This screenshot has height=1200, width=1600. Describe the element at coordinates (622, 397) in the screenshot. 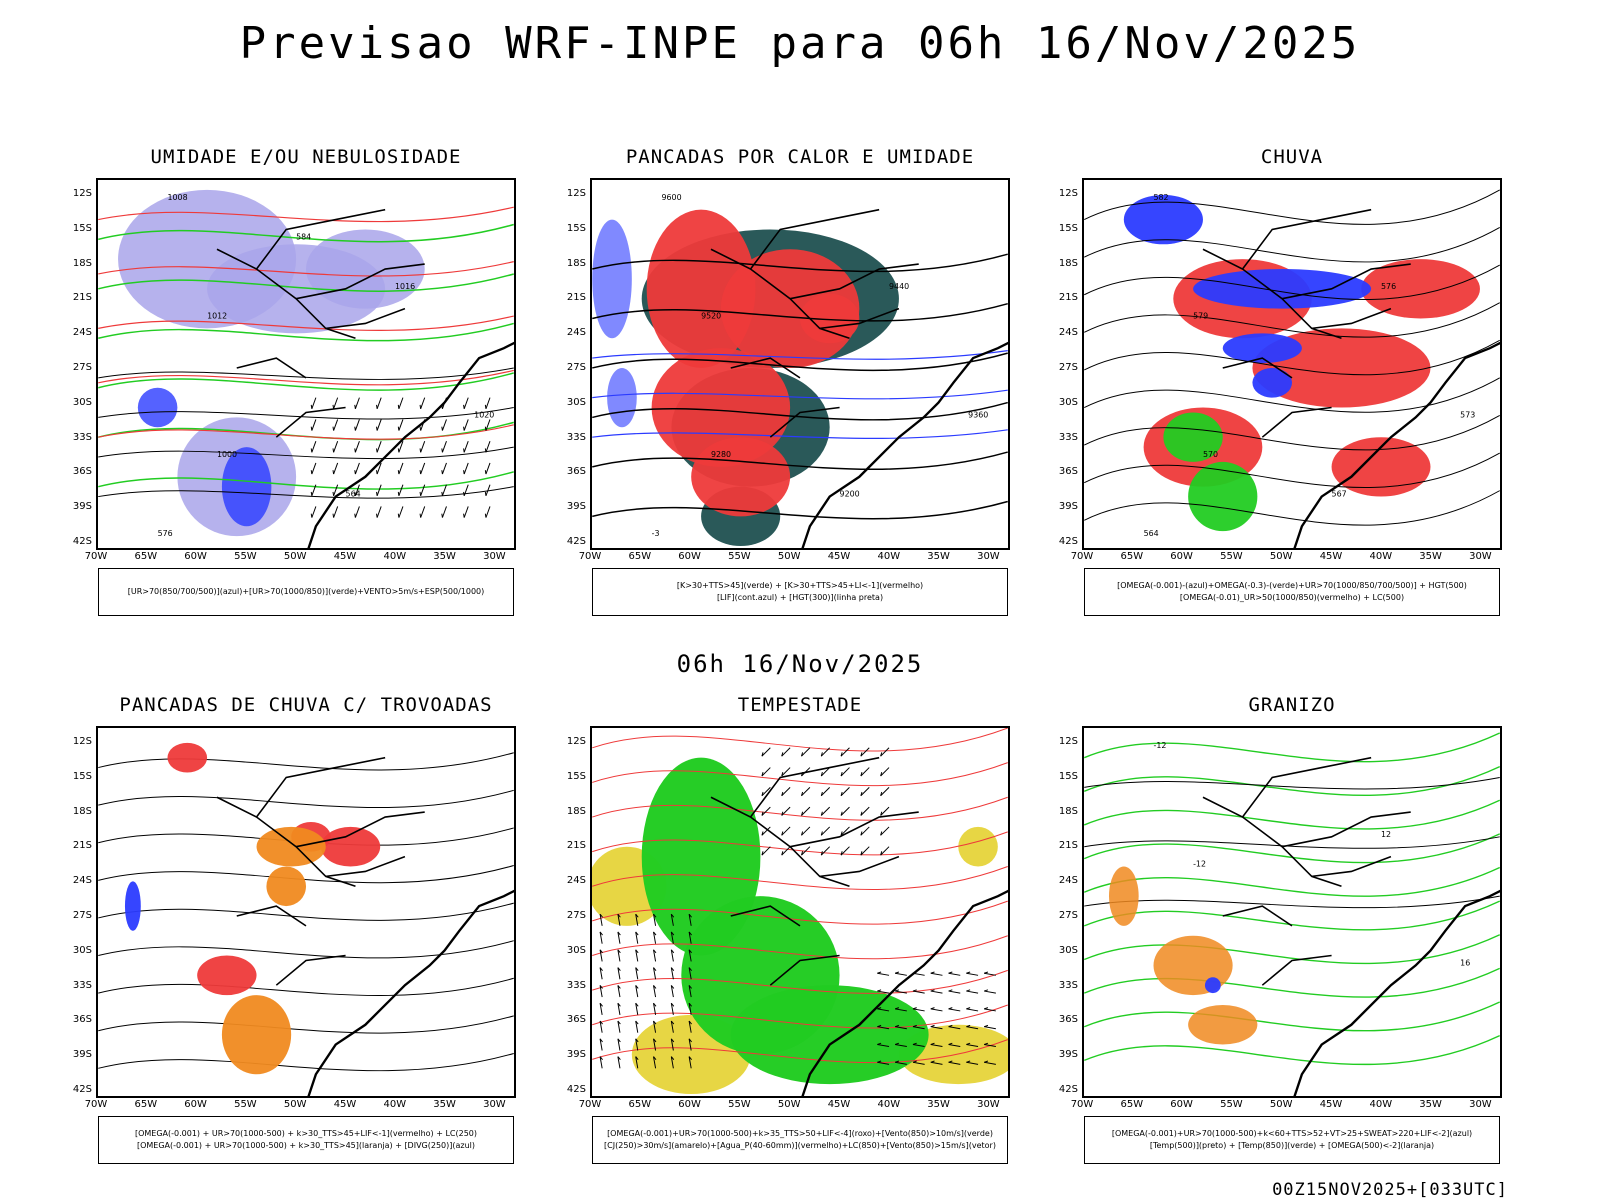

I see `lif-area` at that location.